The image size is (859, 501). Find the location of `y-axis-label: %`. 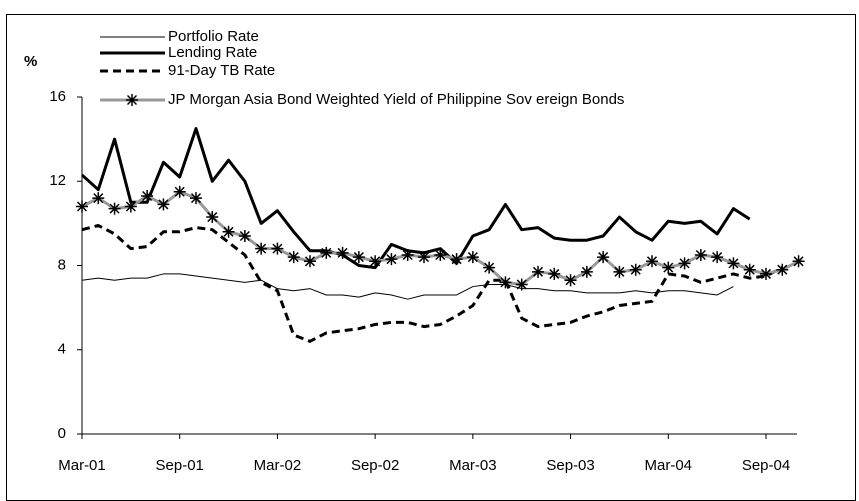

y-axis-label: % is located at coordinates (30, 61).